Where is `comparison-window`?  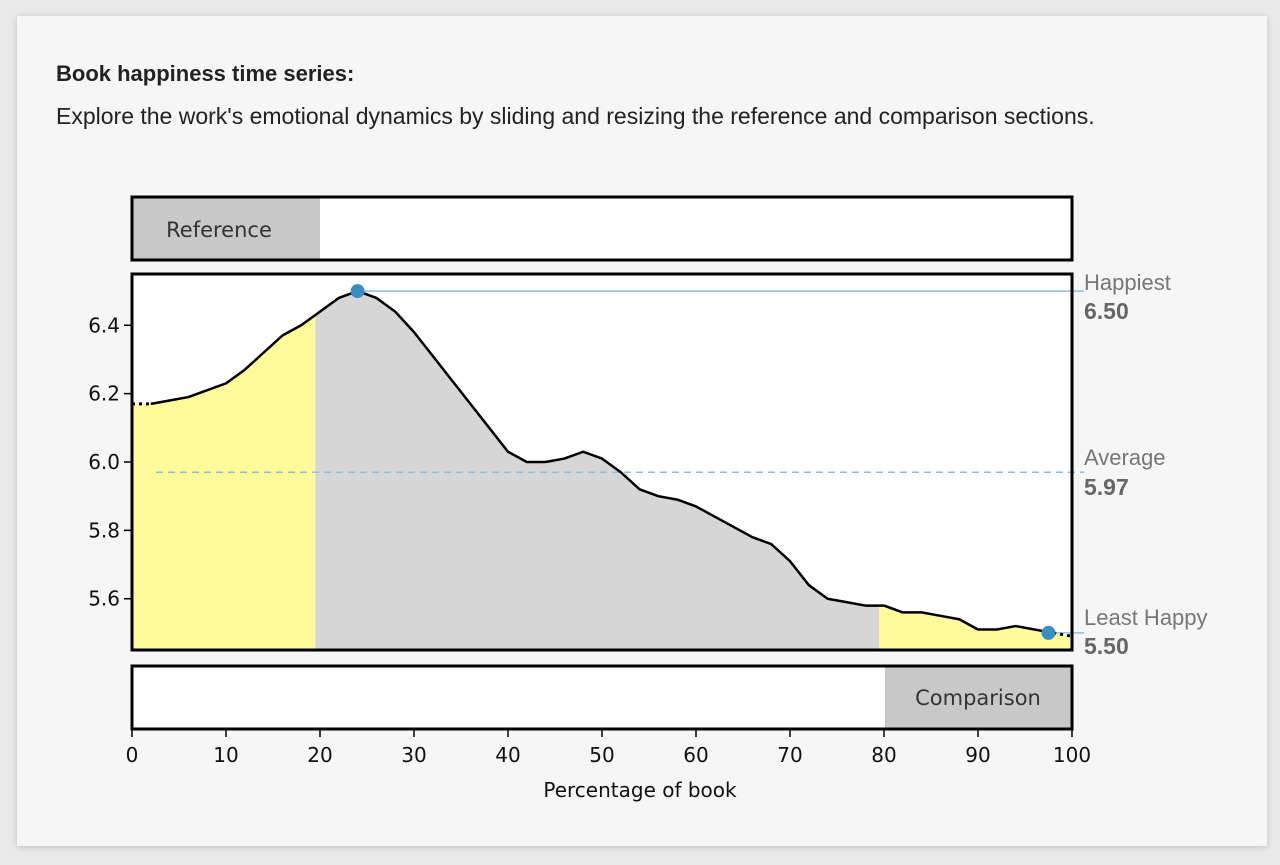 comparison-window is located at coordinates (978, 697).